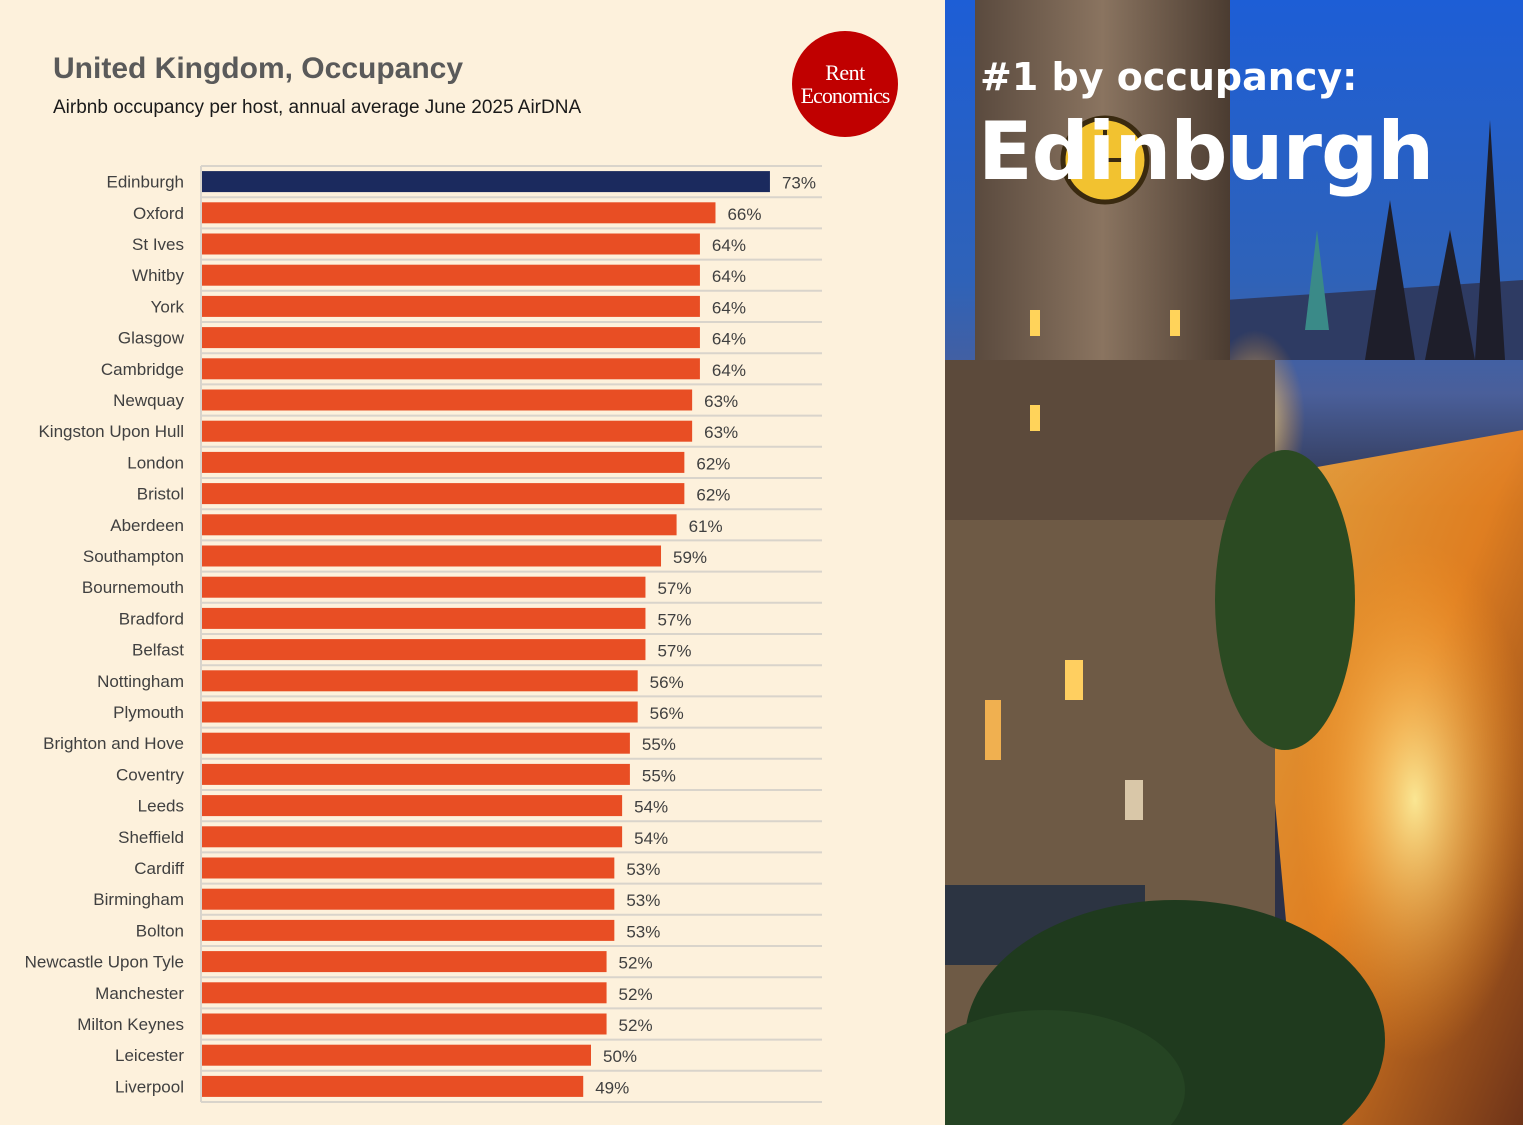 This screenshot has width=1523, height=1125. What do you see at coordinates (158, 213) in the screenshot?
I see `category-label: Oxford` at bounding box center [158, 213].